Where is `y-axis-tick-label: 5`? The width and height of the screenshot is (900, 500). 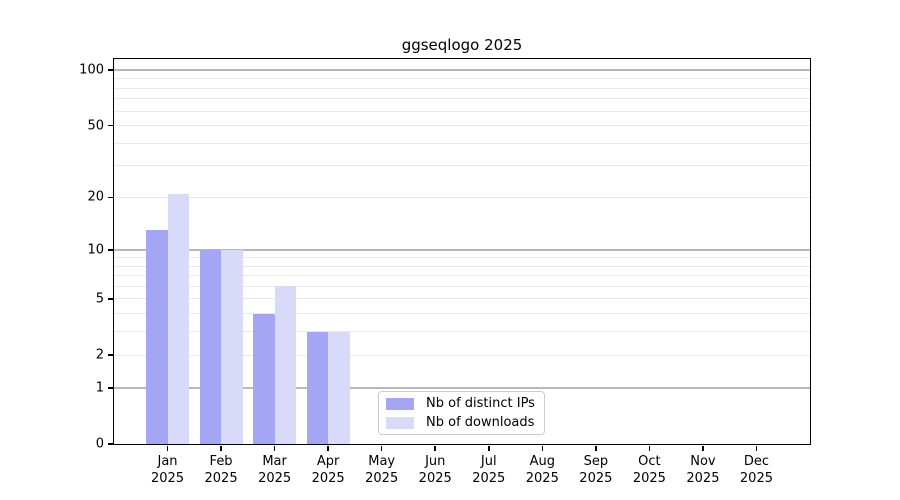
y-axis-tick-label: 5 is located at coordinates (99, 299).